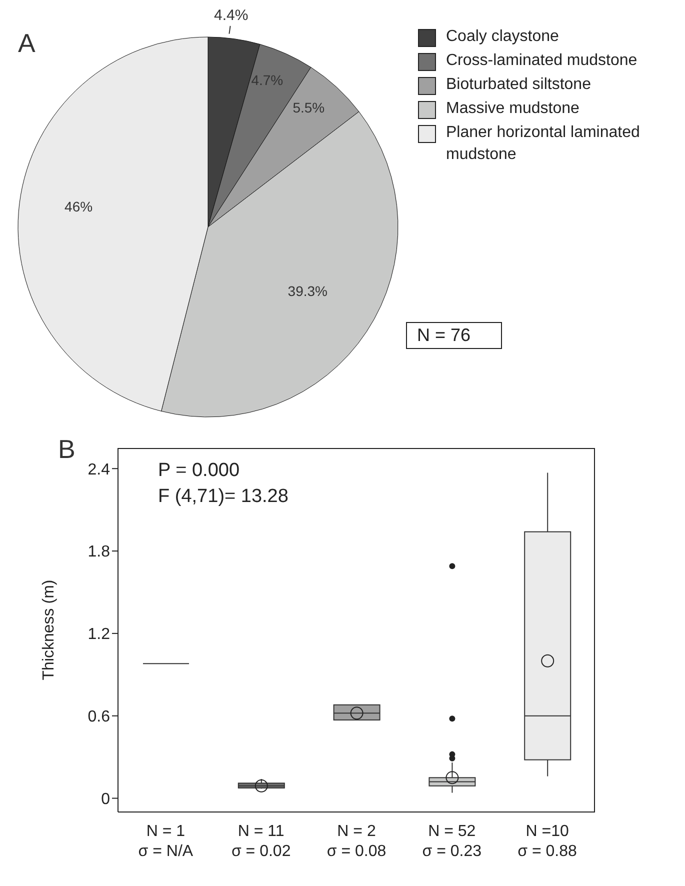 The height and width of the screenshot is (886, 685). Describe the element at coordinates (99, 717) in the screenshot. I see `y-tick-label: 0.6` at that location.